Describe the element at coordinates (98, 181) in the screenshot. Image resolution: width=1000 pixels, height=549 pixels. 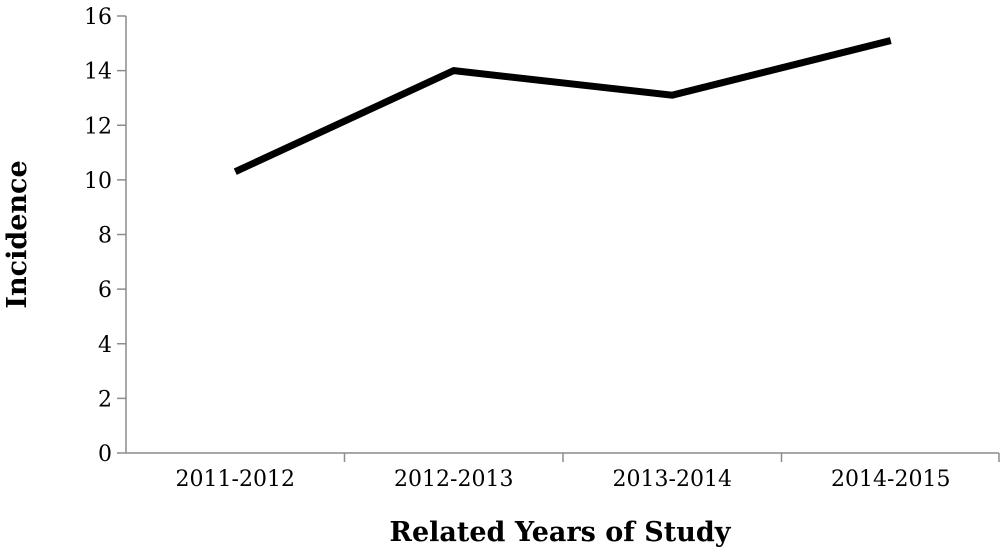
I see `y-tick-label: 10` at that location.